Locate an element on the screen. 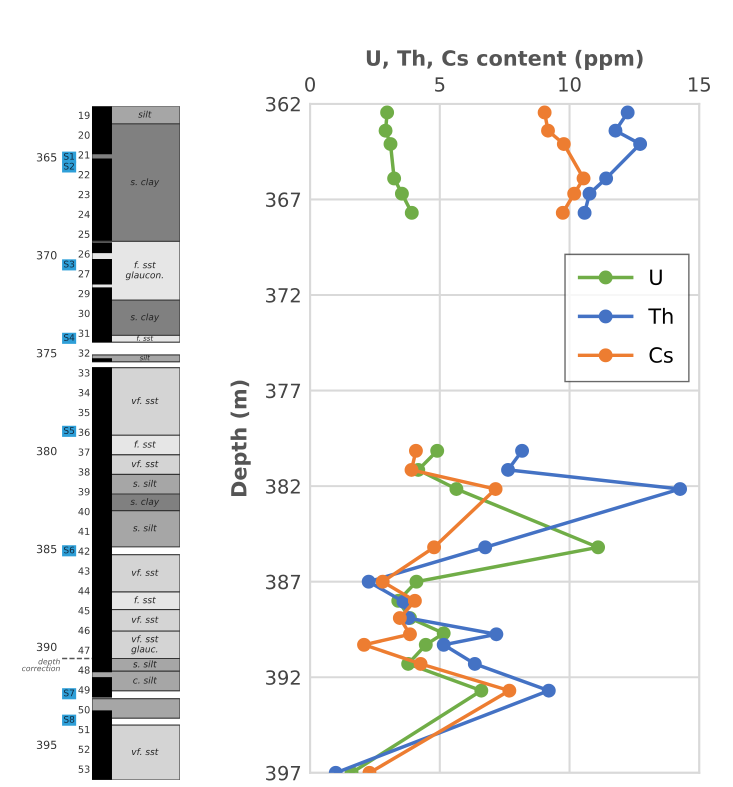 The width and height of the screenshot is (733, 787). annotation: 43 is located at coordinates (84, 571).